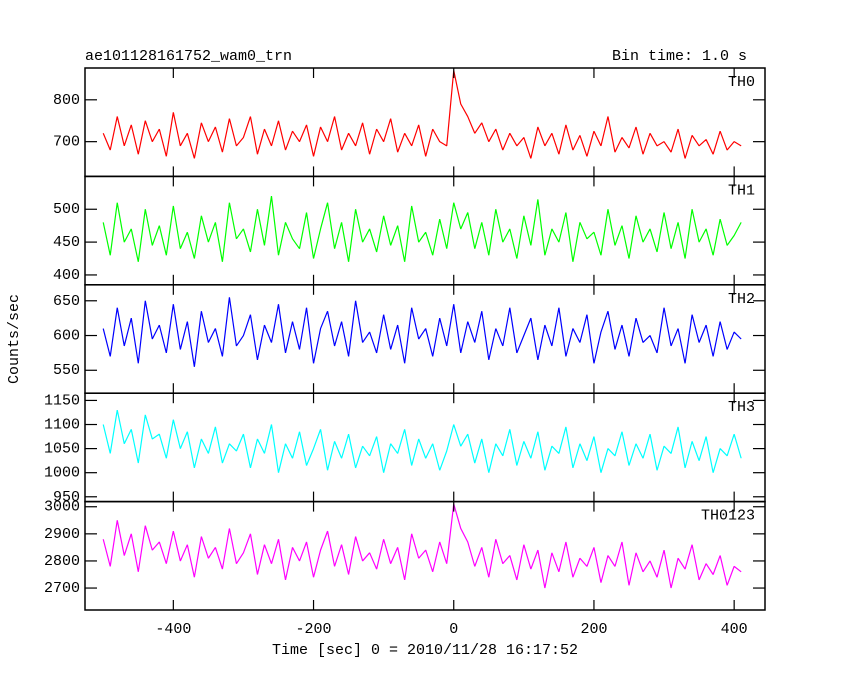 This screenshot has height=680, width=850. Describe the element at coordinates (62, 473) in the screenshot. I see `y-tick-label: 1000` at that location.